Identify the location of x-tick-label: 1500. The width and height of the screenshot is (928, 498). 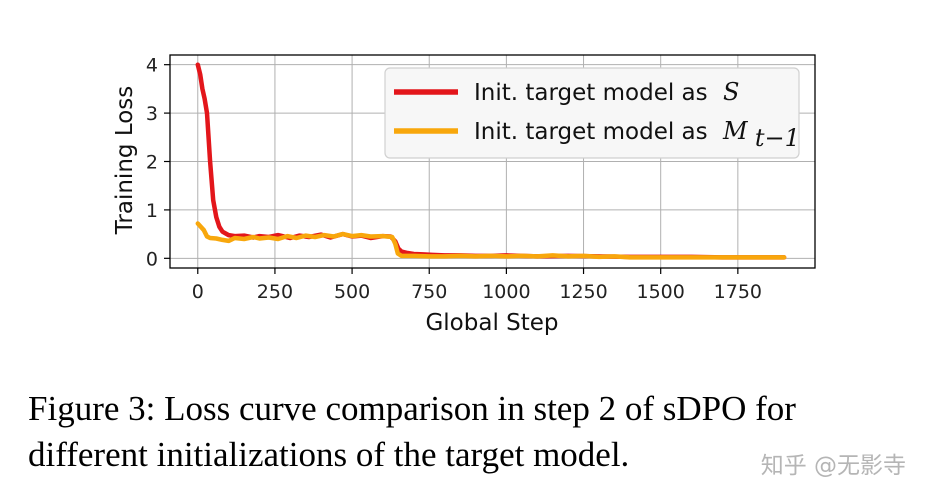
(661, 292).